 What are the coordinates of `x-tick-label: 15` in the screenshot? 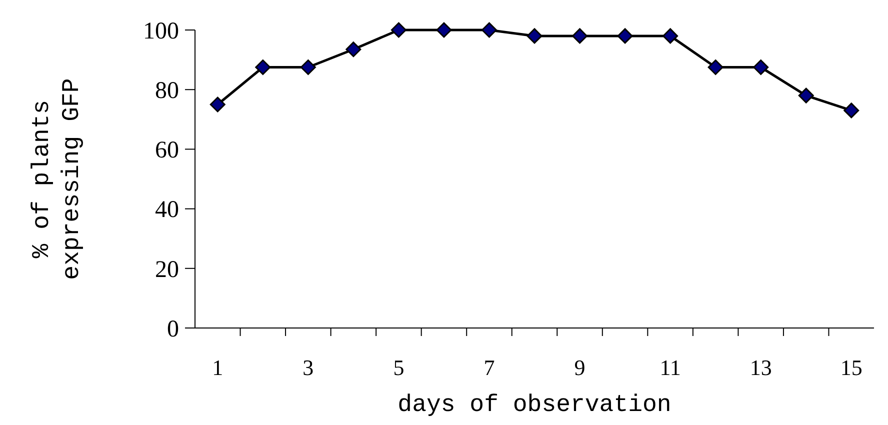 It's located at (851, 367).